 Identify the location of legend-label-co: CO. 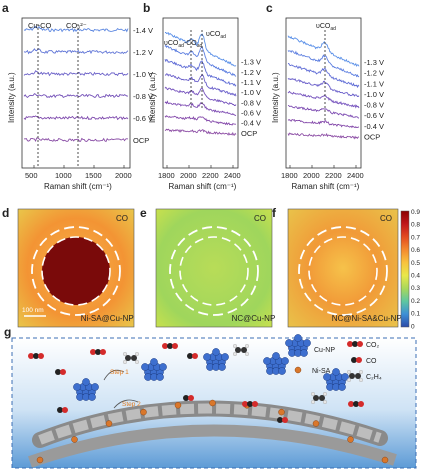
(371, 361).